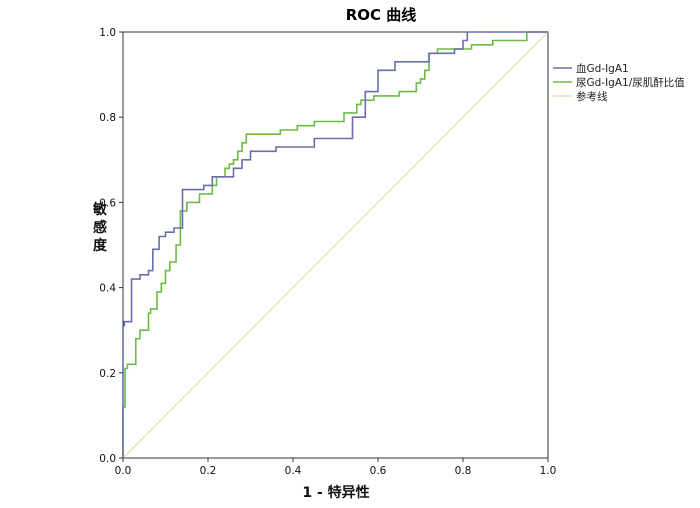 This screenshot has width=700, height=508. I want to click on y-tick-label: 0.8, so click(107, 118).